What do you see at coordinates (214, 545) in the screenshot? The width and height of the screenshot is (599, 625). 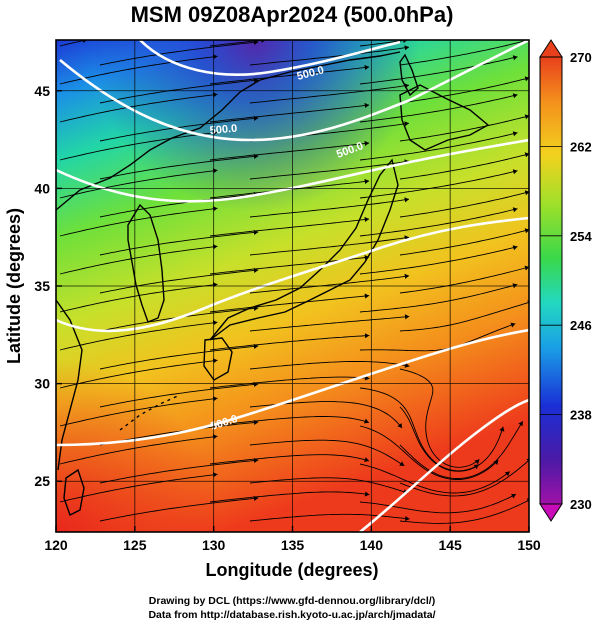 I see `x-tick-label: 130` at bounding box center [214, 545].